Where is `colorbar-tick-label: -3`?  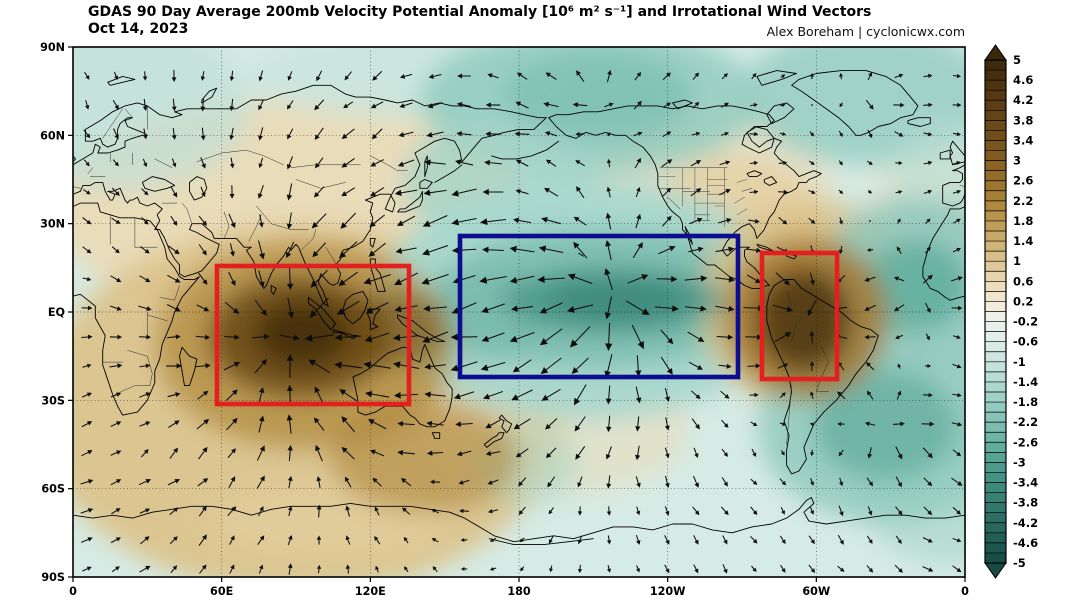 colorbar-tick-label: -3 is located at coordinates (1019, 462).